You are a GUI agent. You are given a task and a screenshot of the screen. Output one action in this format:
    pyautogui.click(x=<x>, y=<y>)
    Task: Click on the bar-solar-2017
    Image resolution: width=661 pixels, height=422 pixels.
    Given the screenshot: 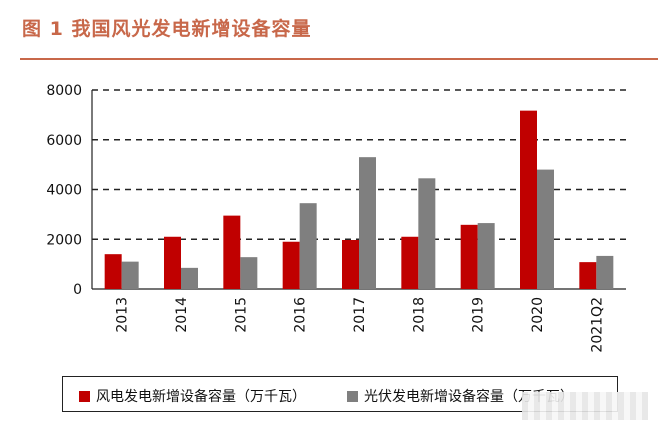 What is the action you would take?
    pyautogui.click(x=367, y=223)
    